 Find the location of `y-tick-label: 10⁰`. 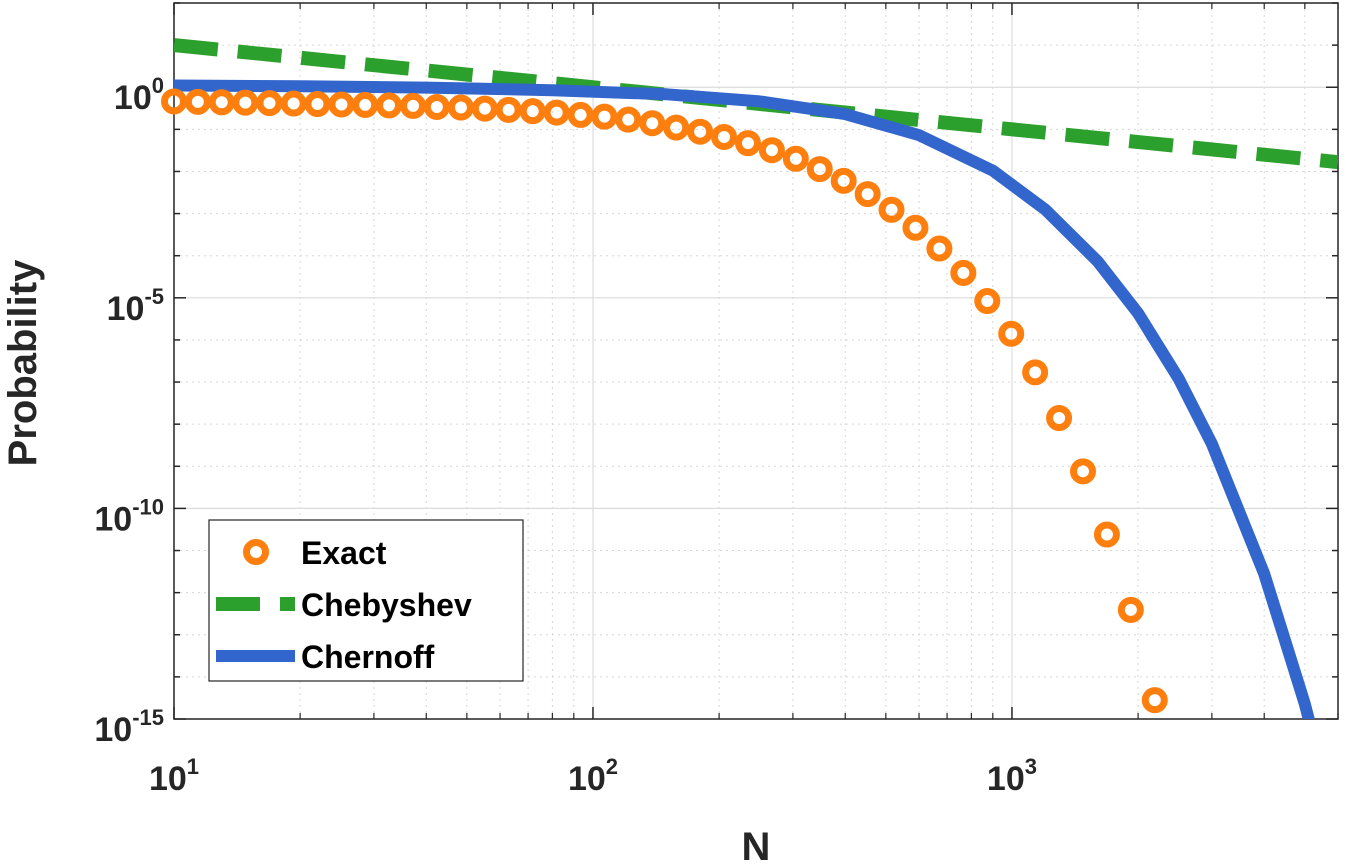

y-tick-label: 10⁰ is located at coordinates (139, 95).